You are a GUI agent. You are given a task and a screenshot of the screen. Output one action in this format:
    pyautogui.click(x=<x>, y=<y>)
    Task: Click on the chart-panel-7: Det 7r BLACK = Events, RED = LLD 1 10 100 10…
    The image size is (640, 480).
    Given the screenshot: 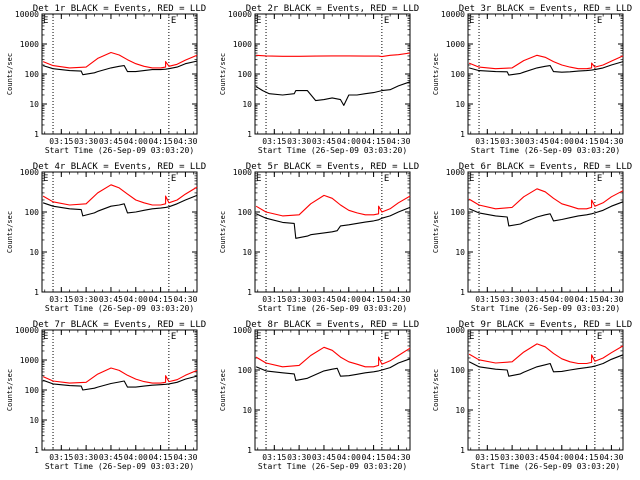 What is the action you would take?
    pyautogui.click(x=106, y=395)
    